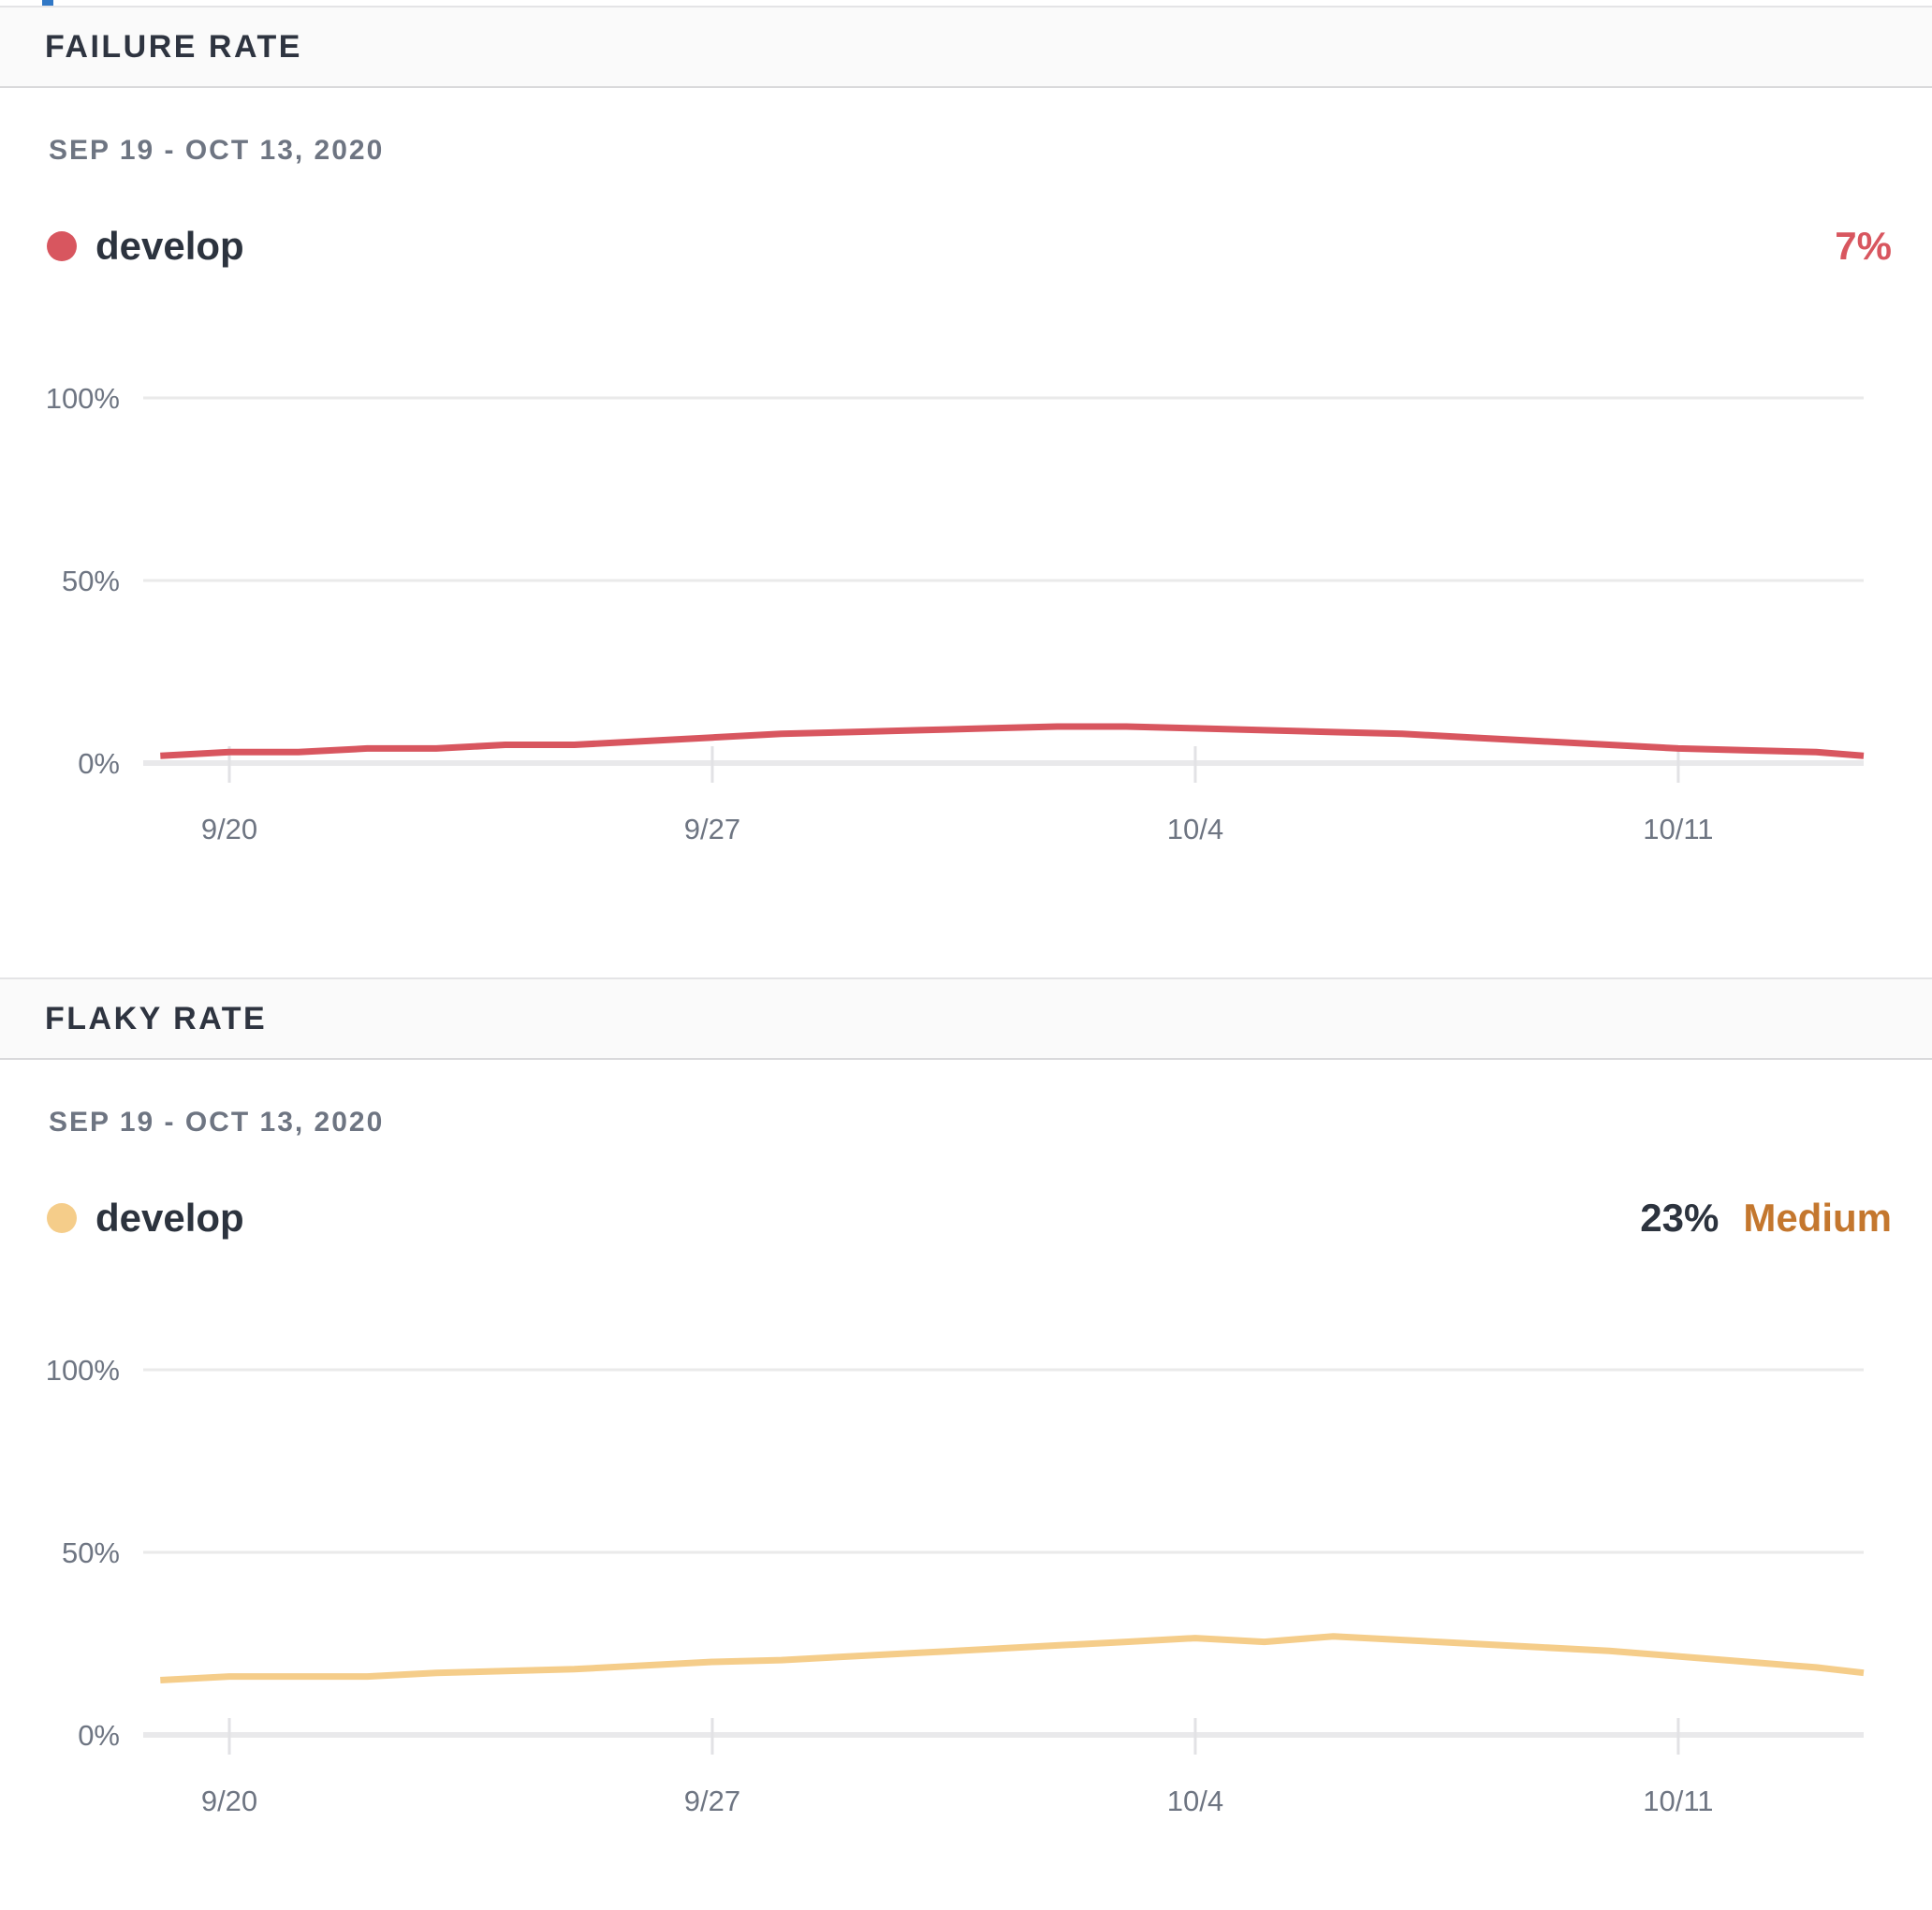 The image size is (1932, 1910). What do you see at coordinates (970, 246) in the screenshot?
I see `legend-row: develop 7%` at bounding box center [970, 246].